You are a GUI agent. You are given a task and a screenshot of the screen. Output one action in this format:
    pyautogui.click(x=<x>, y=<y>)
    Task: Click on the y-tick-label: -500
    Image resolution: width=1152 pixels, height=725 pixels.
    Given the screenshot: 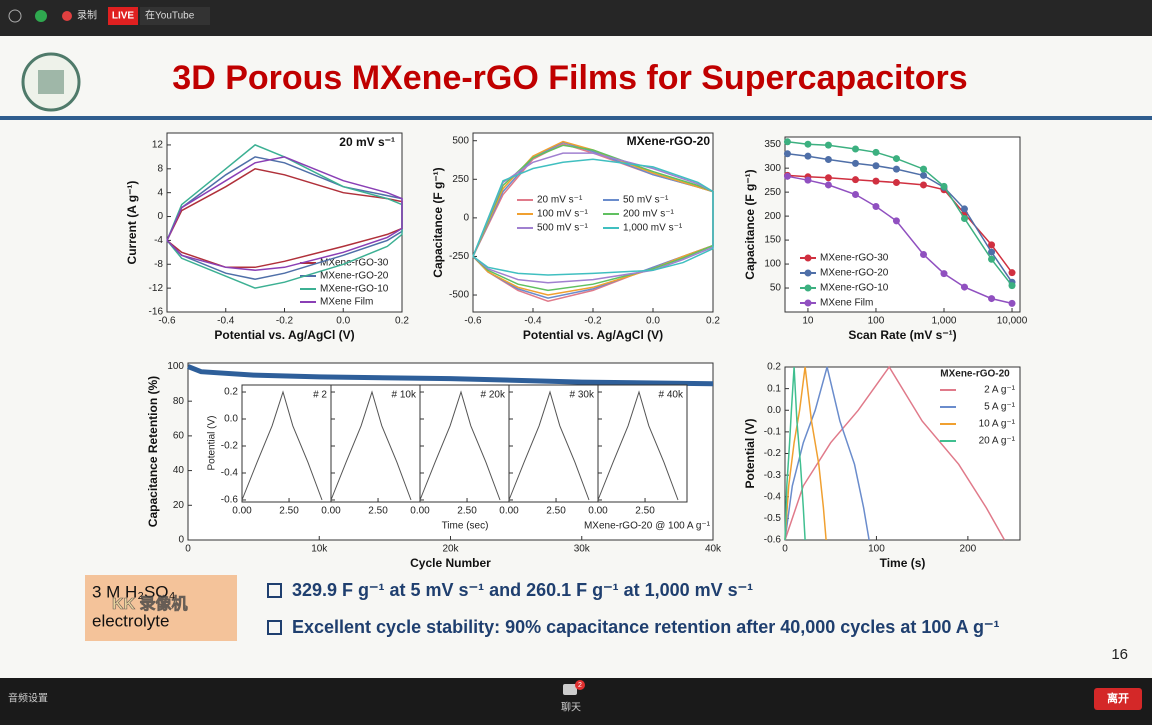 What is the action you would take?
    pyautogui.click(x=459, y=295)
    